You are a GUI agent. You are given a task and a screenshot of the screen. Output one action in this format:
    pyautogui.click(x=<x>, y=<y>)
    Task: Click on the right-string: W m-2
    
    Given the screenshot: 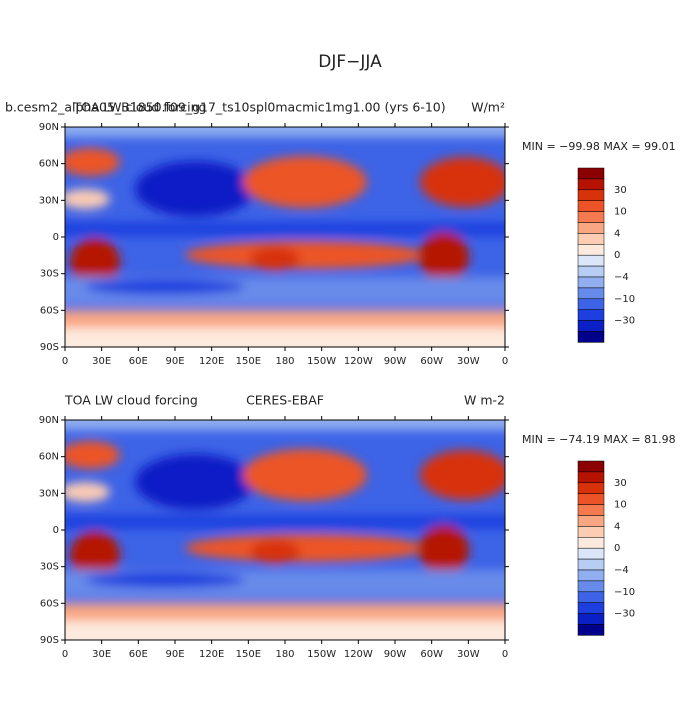 What is the action you would take?
    pyautogui.click(x=484, y=400)
    